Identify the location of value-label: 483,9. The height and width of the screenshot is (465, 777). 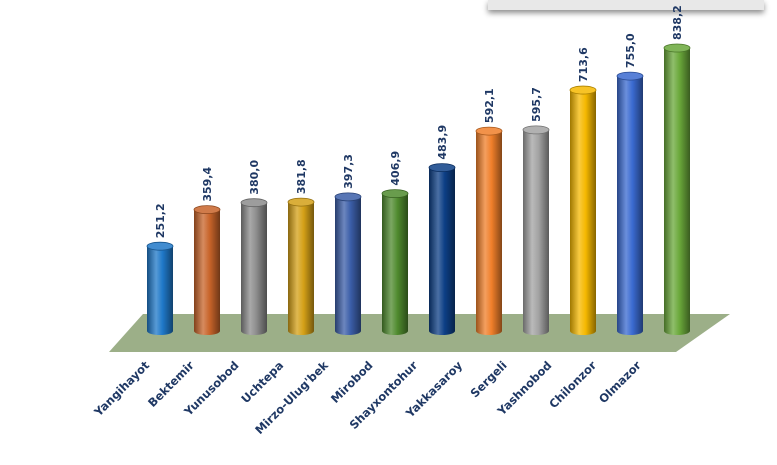
(442, 142).